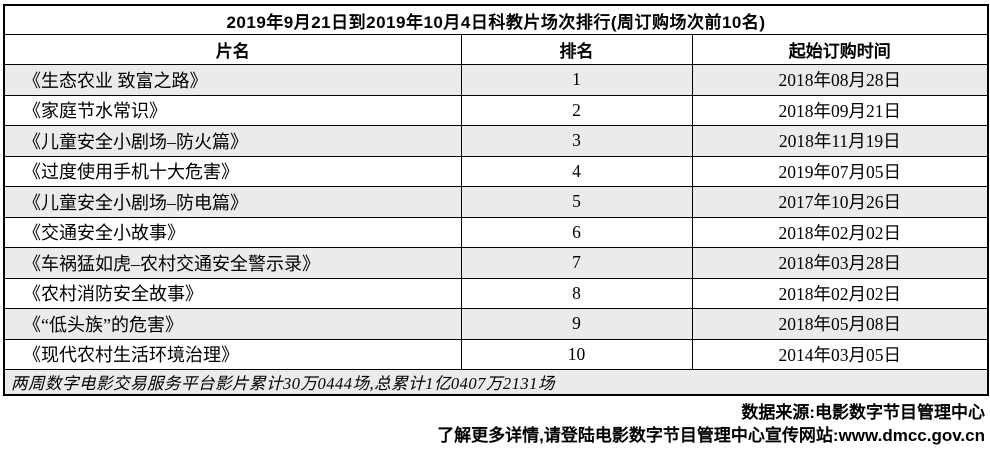 The width and height of the screenshot is (990, 468). I want to click on film-name-cell: 《“低头族”的危害》, so click(232, 324).